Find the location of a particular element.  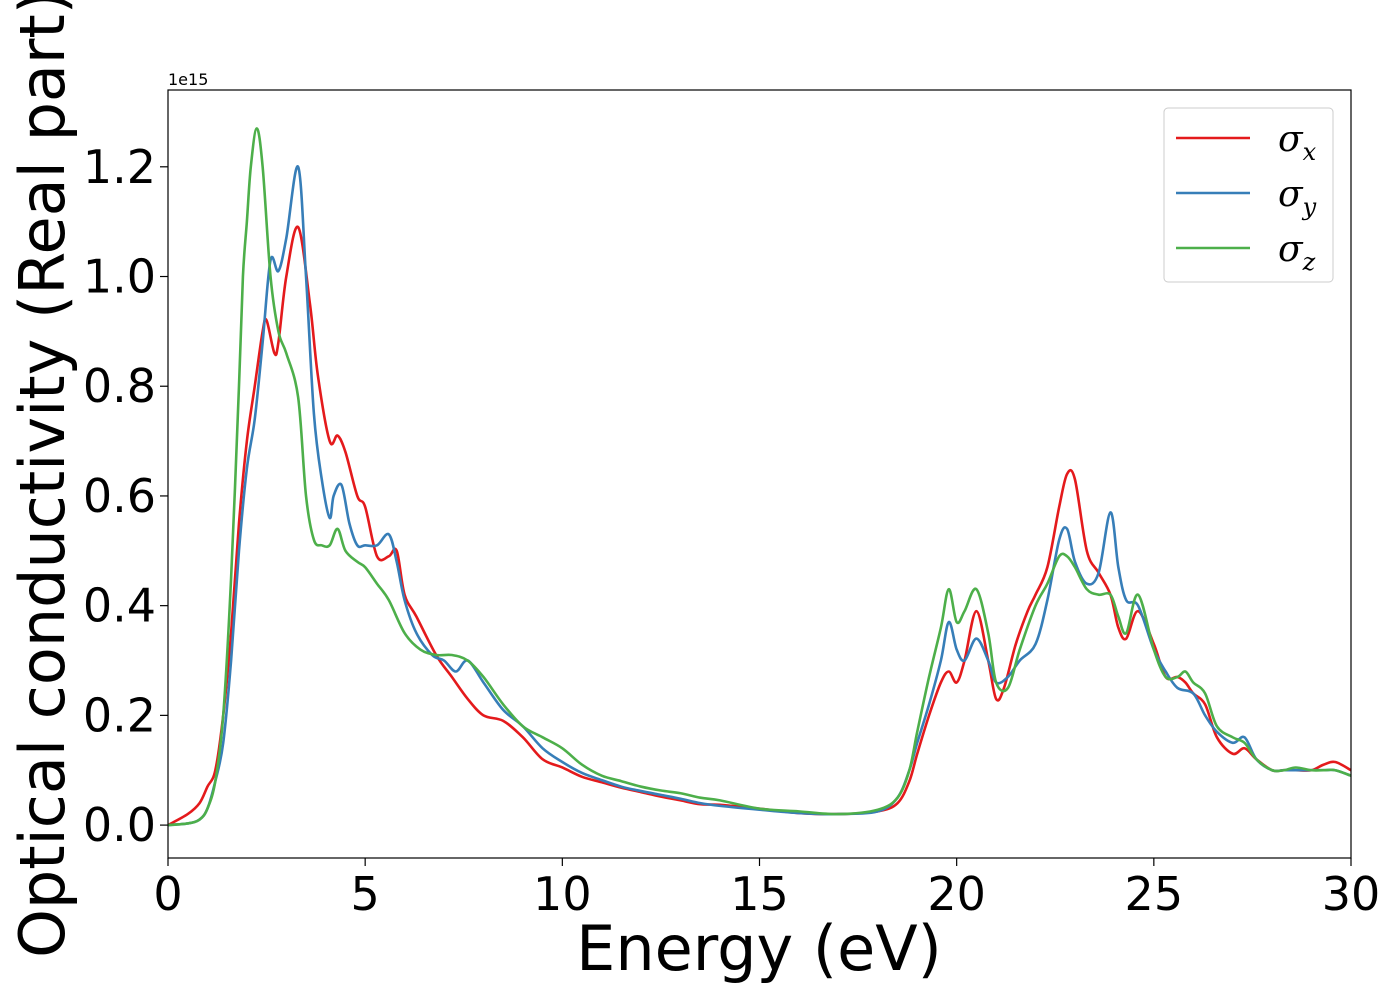

y-axis-ticks: 0.0 0.2 0.4 0.6 0.8 1.0 1.2 is located at coordinates (125, 496).